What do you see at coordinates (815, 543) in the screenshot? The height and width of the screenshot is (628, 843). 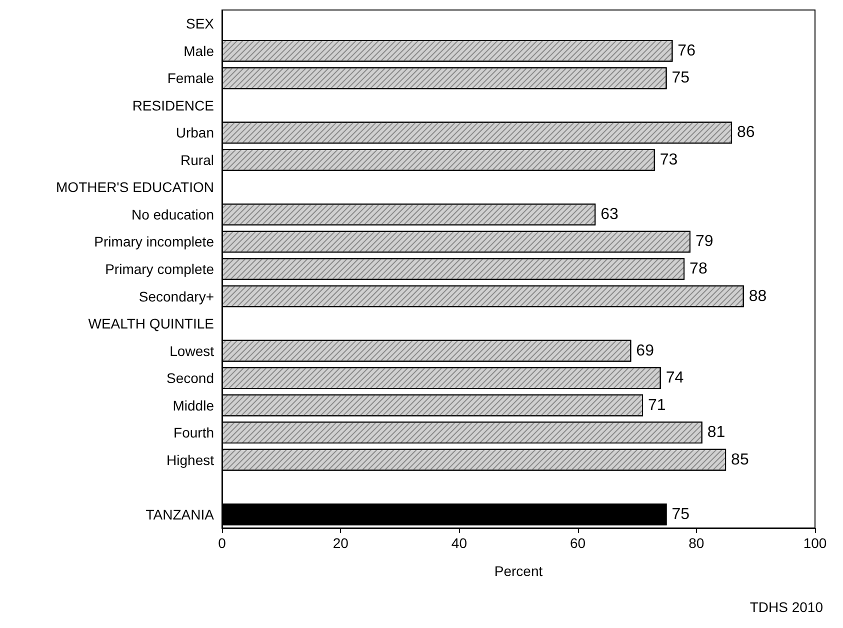 I see `x-tick-label: 100` at bounding box center [815, 543].